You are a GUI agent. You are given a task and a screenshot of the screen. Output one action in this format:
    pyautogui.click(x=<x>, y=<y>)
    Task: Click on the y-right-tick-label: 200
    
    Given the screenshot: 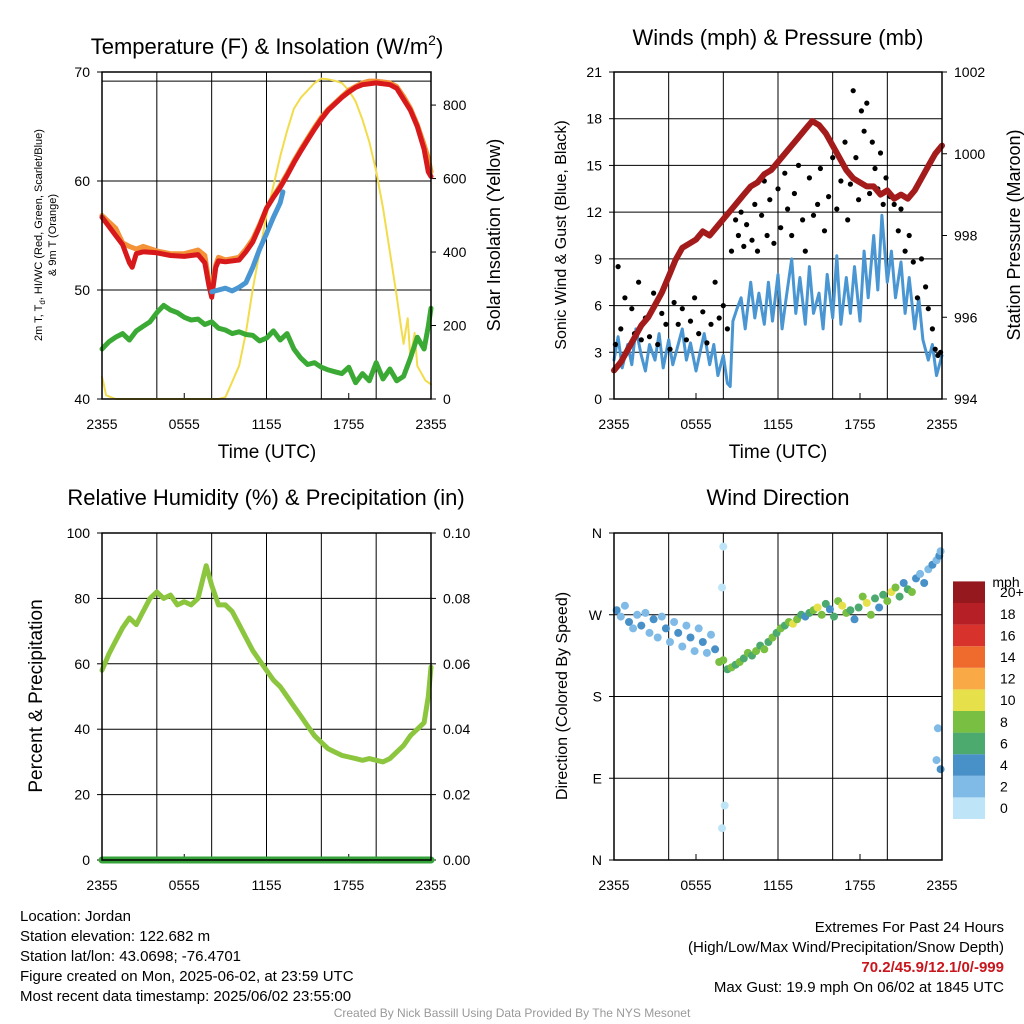 What is the action you would take?
    pyautogui.click(x=455, y=326)
    